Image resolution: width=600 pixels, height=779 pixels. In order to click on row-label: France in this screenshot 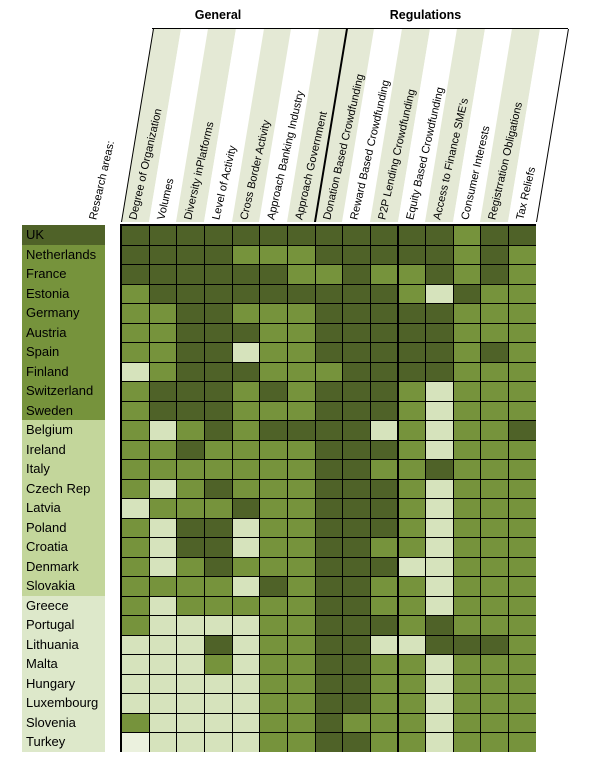, I will do `click(63, 274)`.